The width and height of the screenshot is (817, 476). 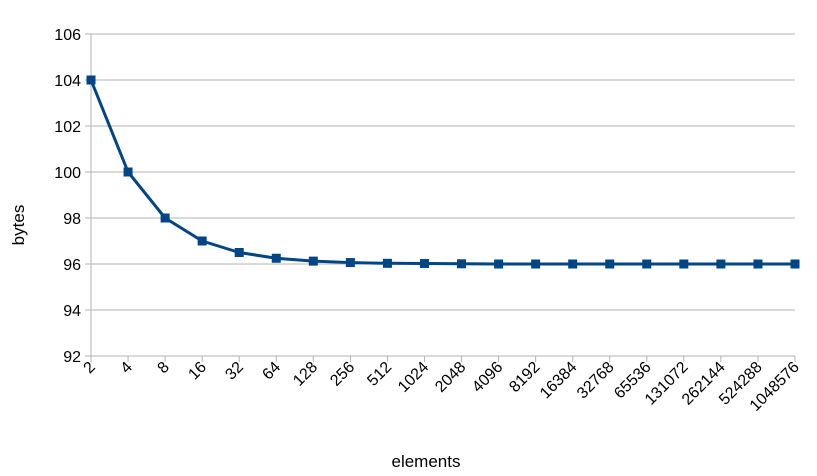 I want to click on x-tick-label: 4, so click(x=127, y=368).